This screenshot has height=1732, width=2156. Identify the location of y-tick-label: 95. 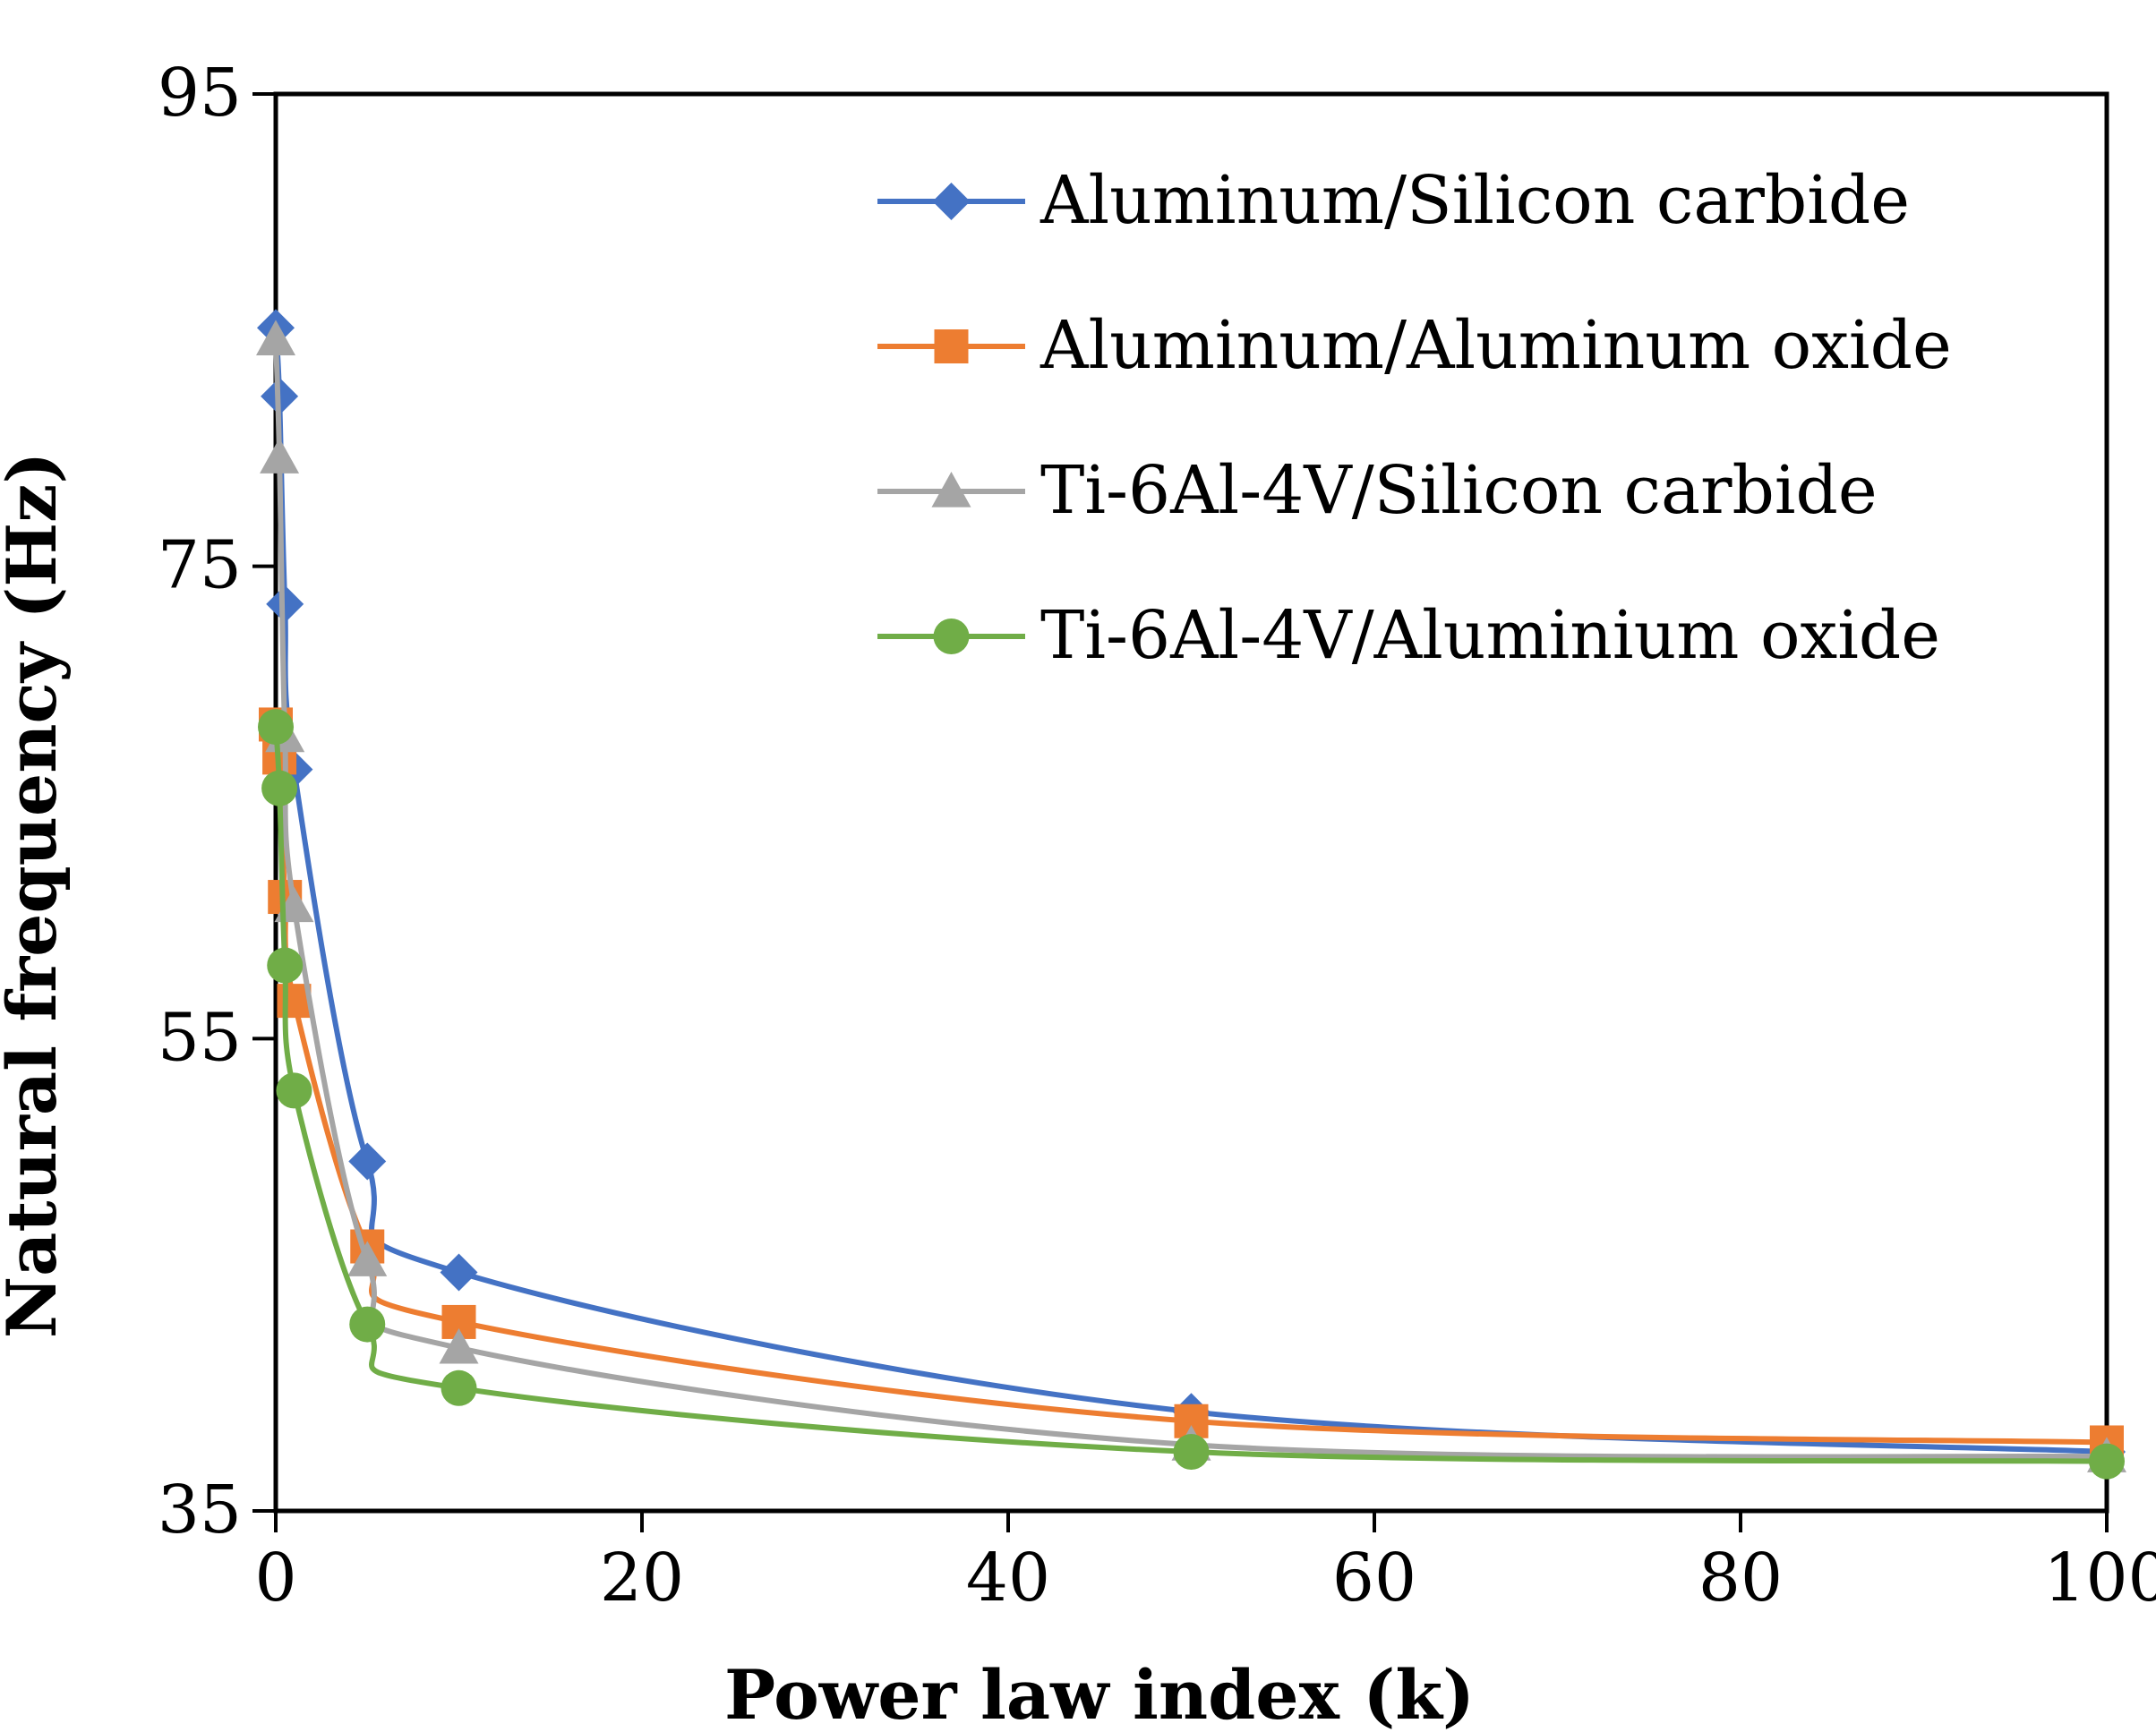
(200, 94).